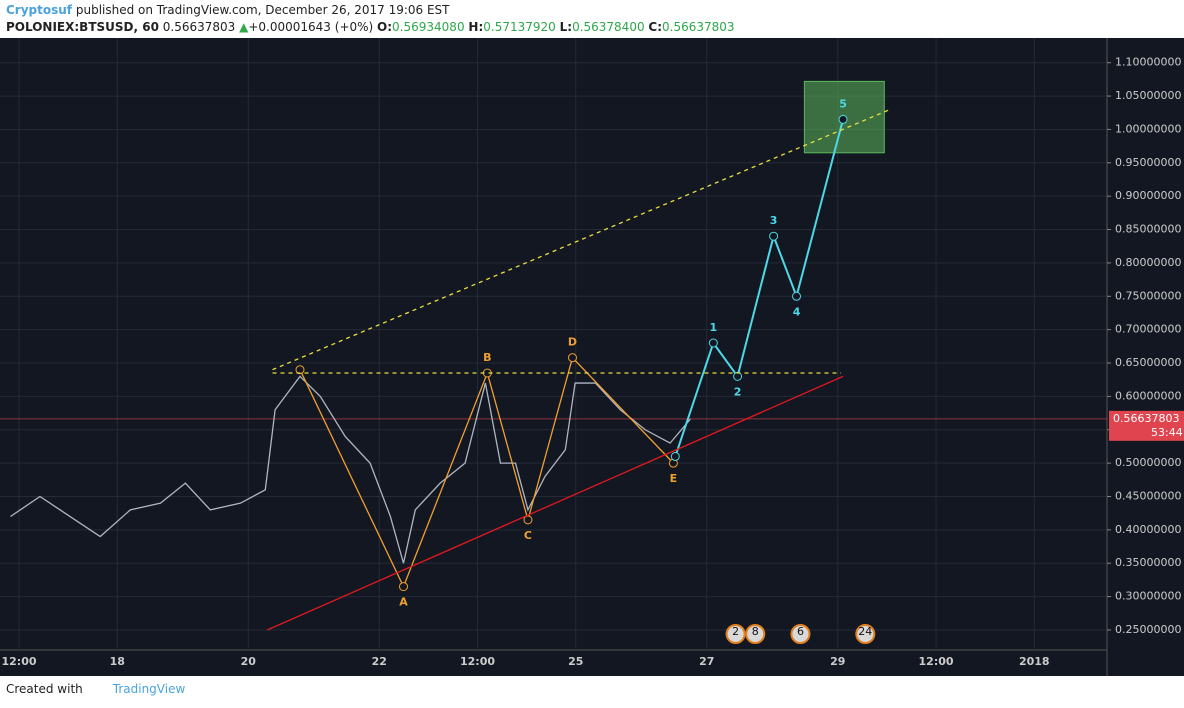  Describe the element at coordinates (1148, 295) in the screenshot. I see `y-tick-label: 0.75000000` at that location.